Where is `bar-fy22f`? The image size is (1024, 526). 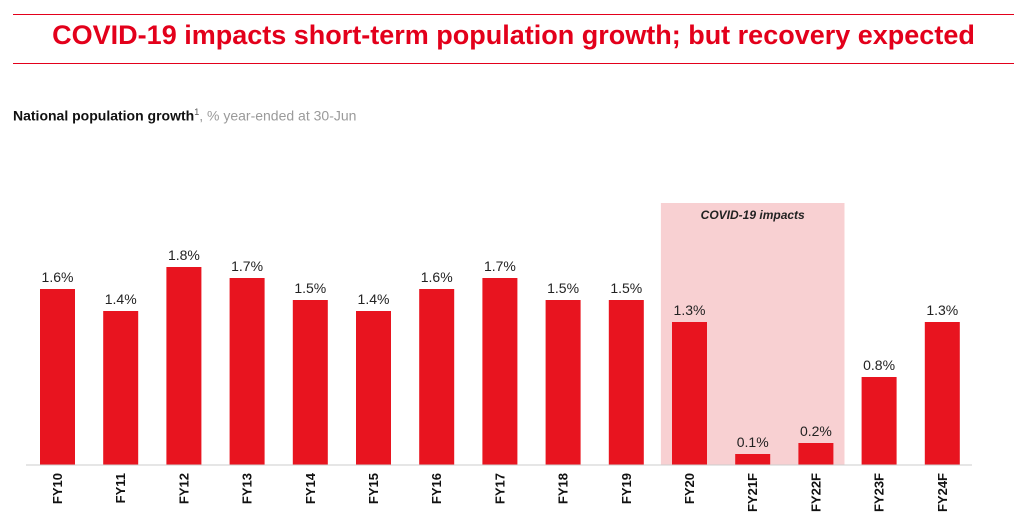
bar-fy22f is located at coordinates (816, 454).